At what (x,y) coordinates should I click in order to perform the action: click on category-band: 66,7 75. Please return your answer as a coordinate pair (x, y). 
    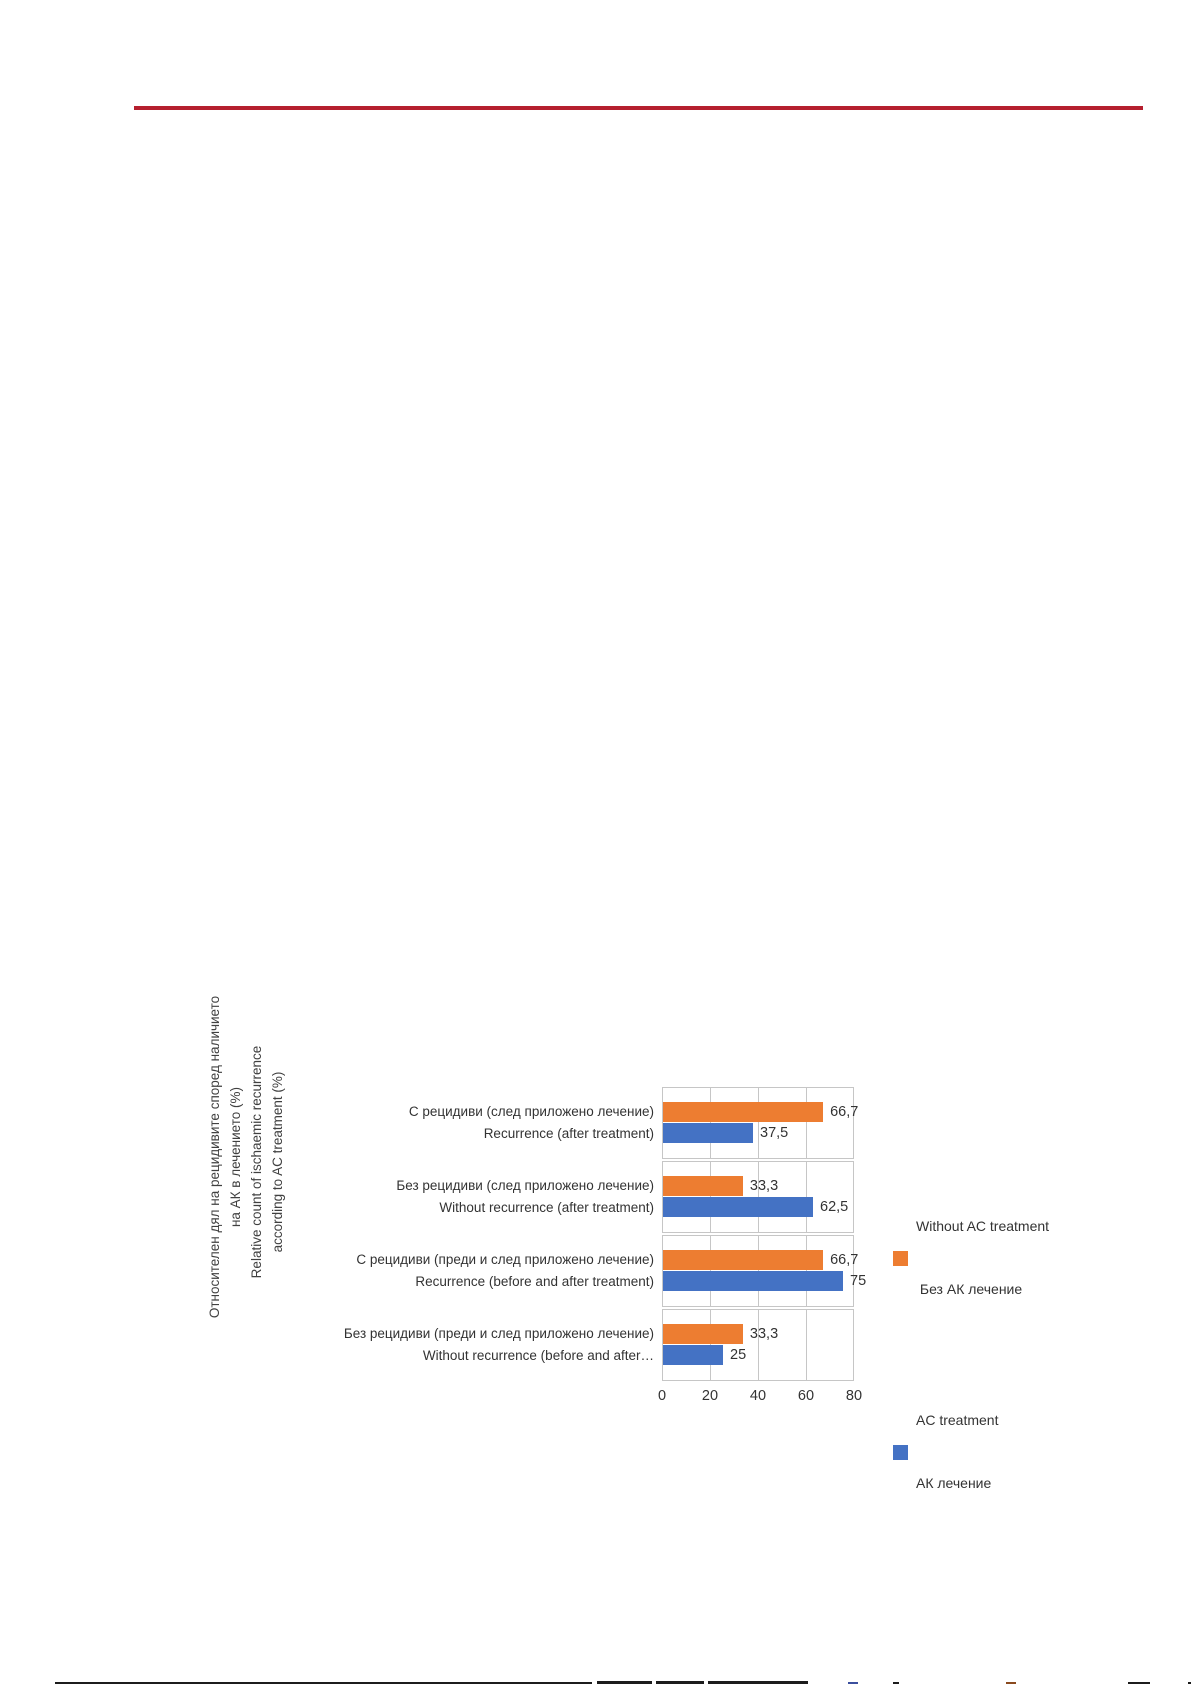
    Looking at the image, I should click on (764, 1271).